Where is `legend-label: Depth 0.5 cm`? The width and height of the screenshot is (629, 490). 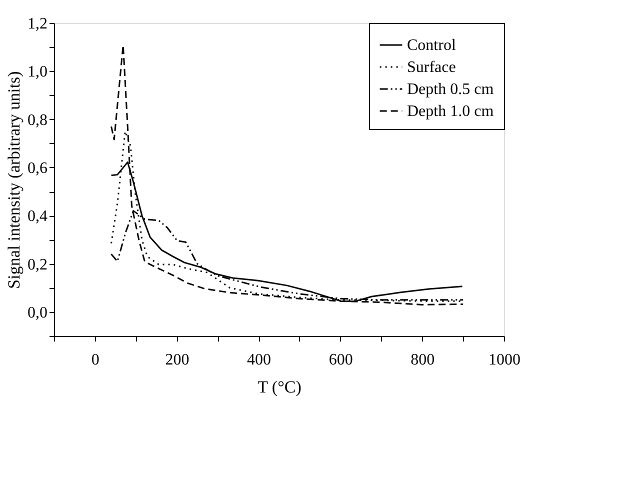 legend-label: Depth 0.5 cm is located at coordinates (450, 89).